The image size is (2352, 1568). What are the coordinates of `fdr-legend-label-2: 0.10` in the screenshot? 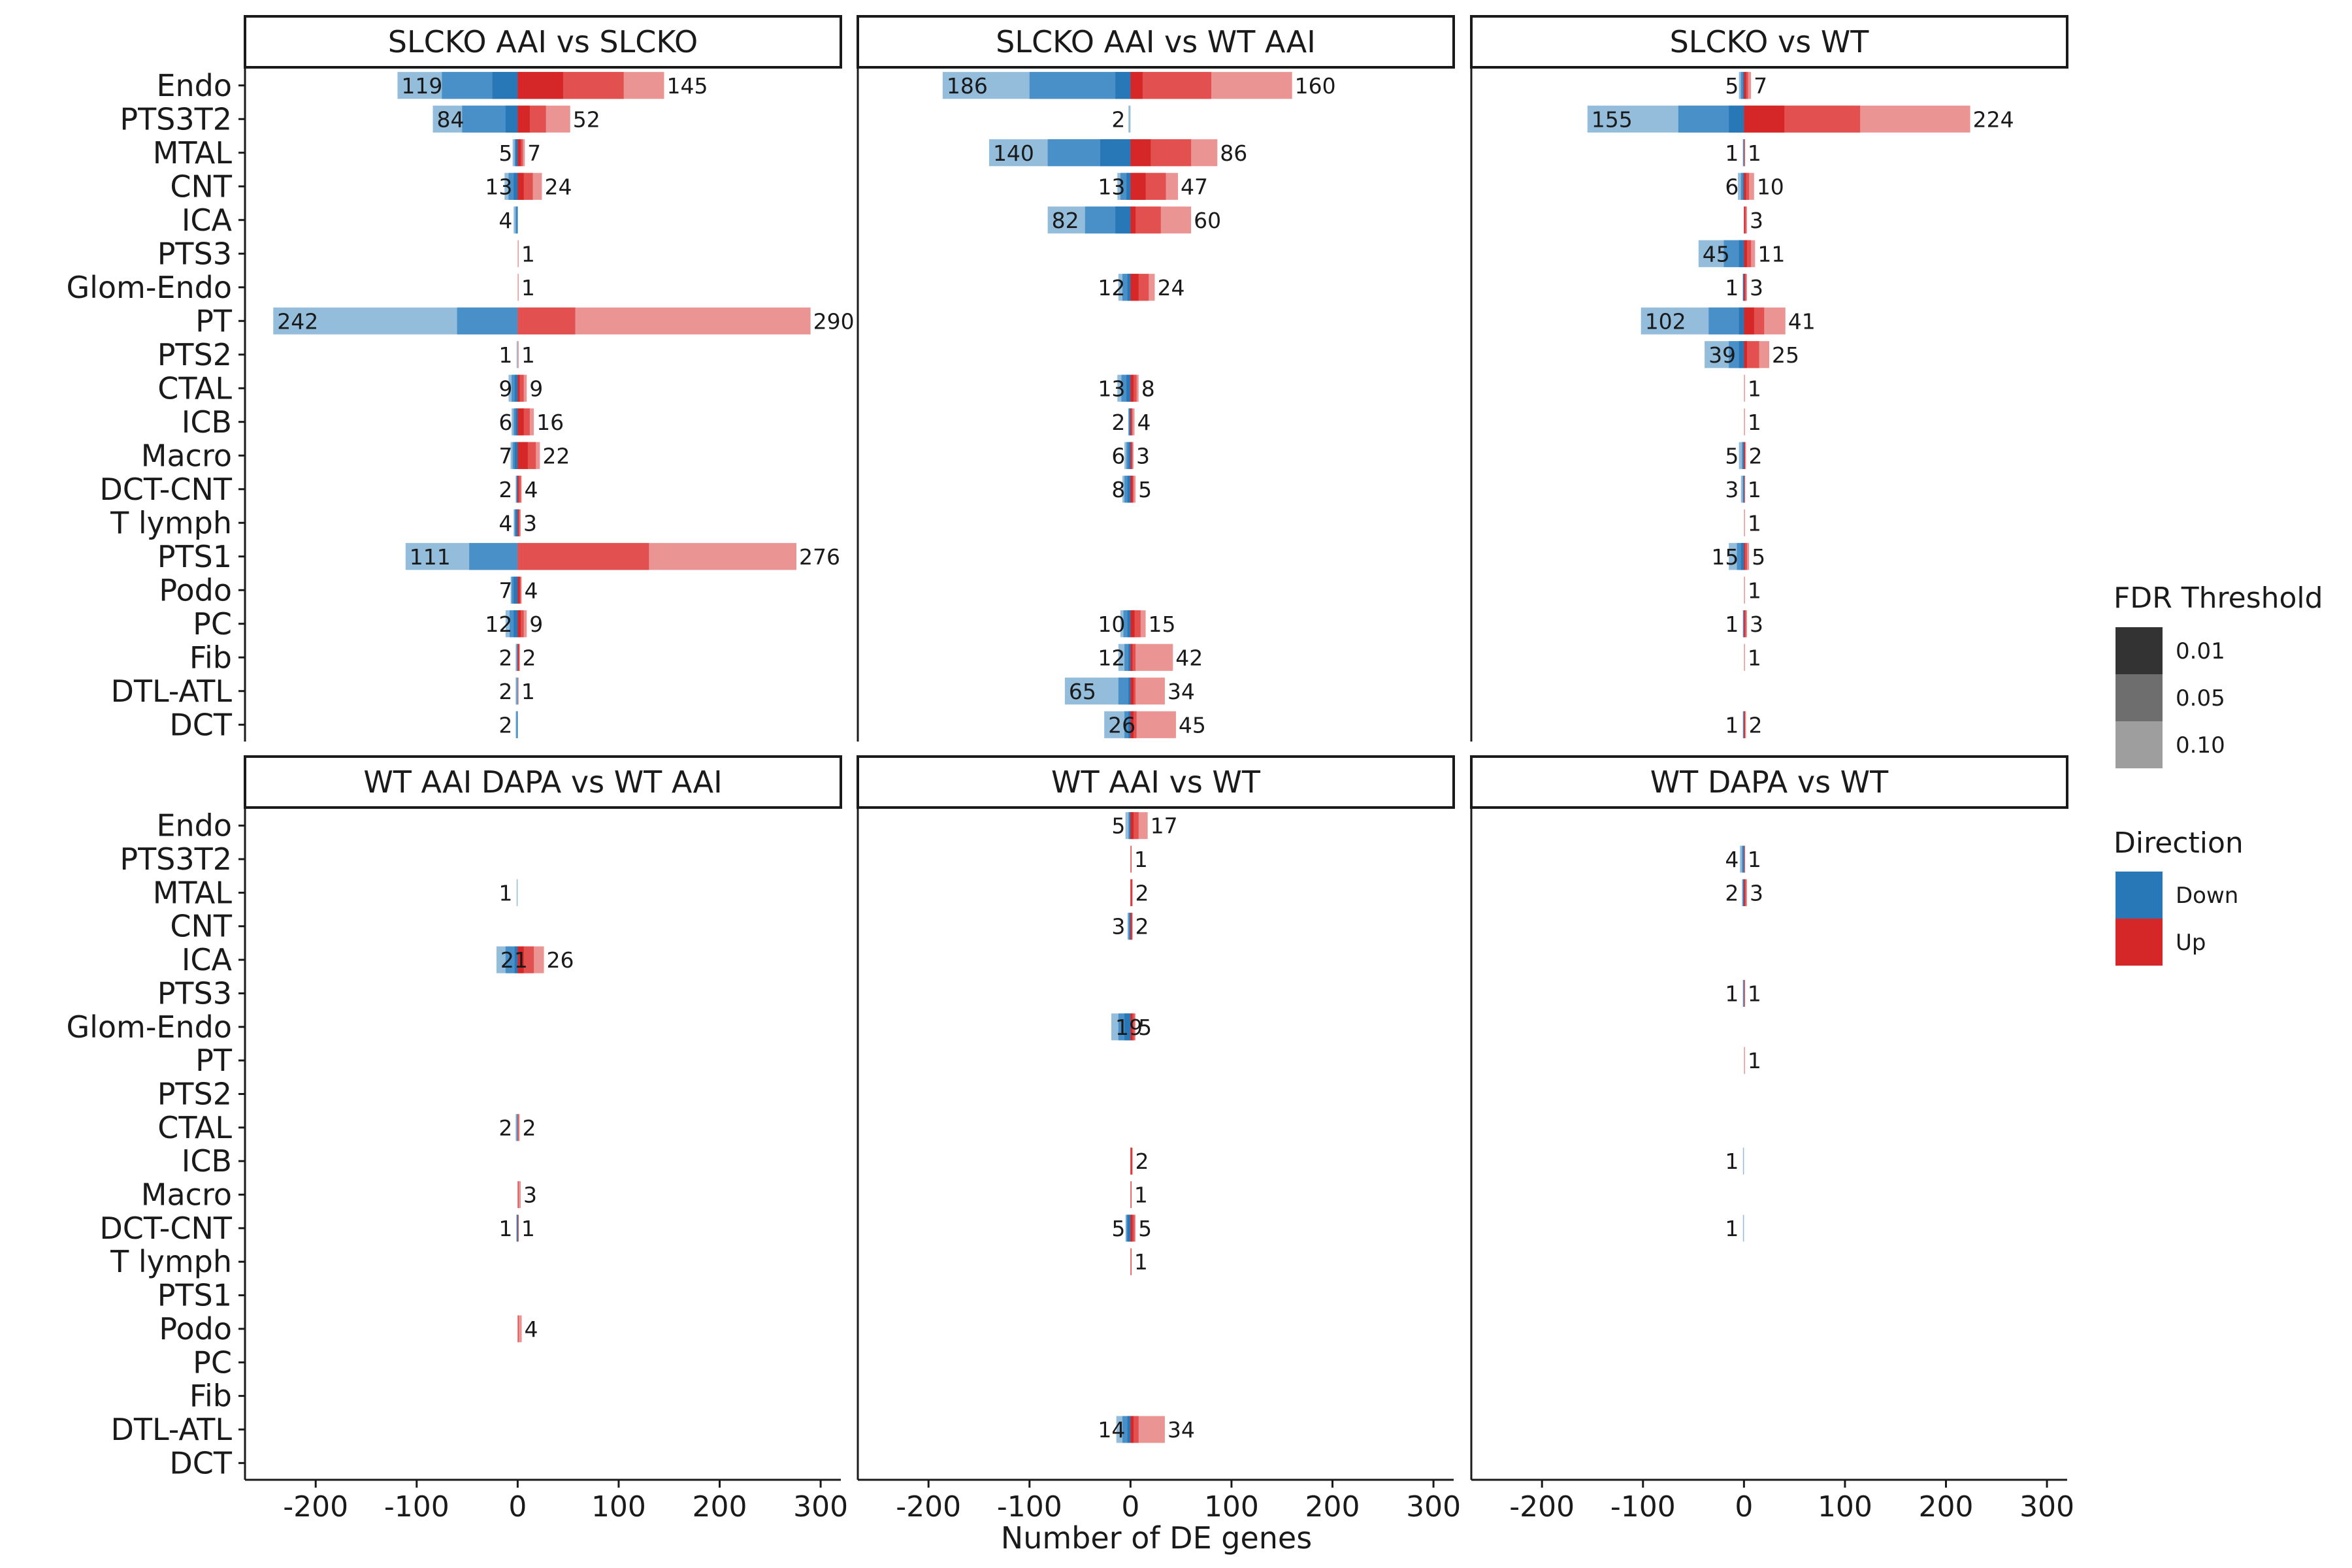 It's located at (2200, 745).